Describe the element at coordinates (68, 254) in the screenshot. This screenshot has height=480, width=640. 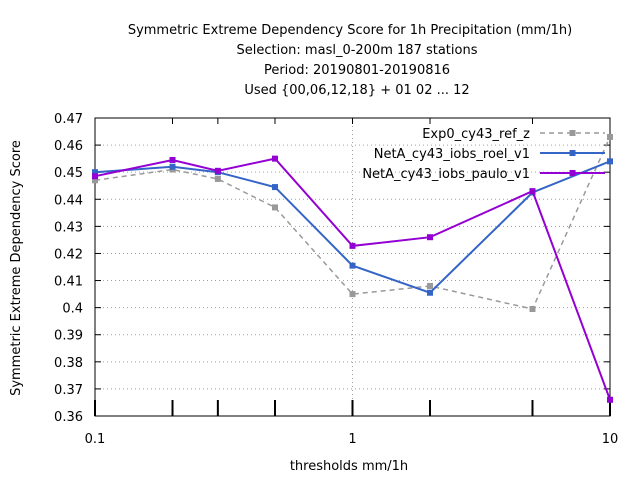
I see `y-tick-label: 0.42` at that location.